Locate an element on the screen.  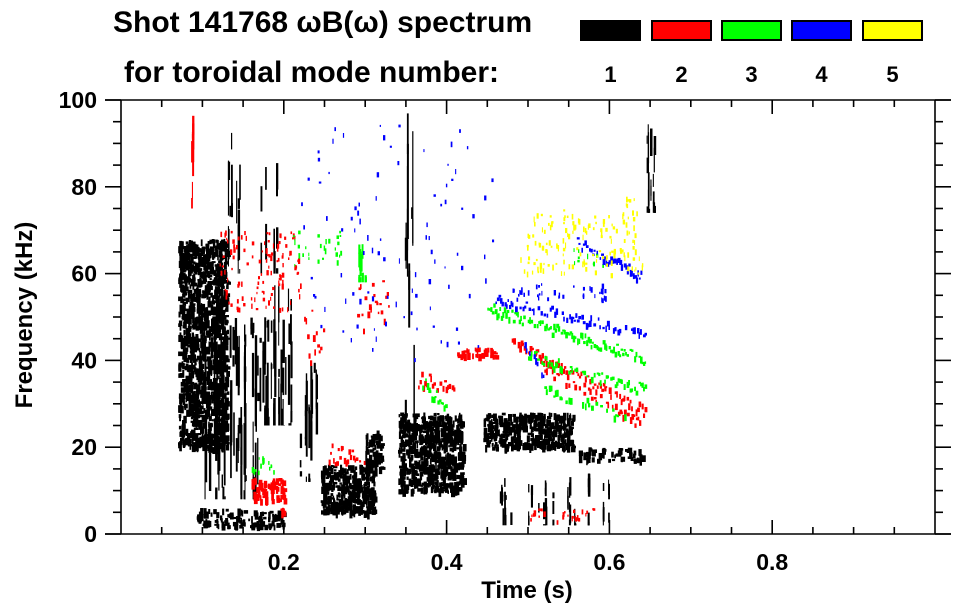
legend-label-mode-5: 5 is located at coordinates (892, 74).